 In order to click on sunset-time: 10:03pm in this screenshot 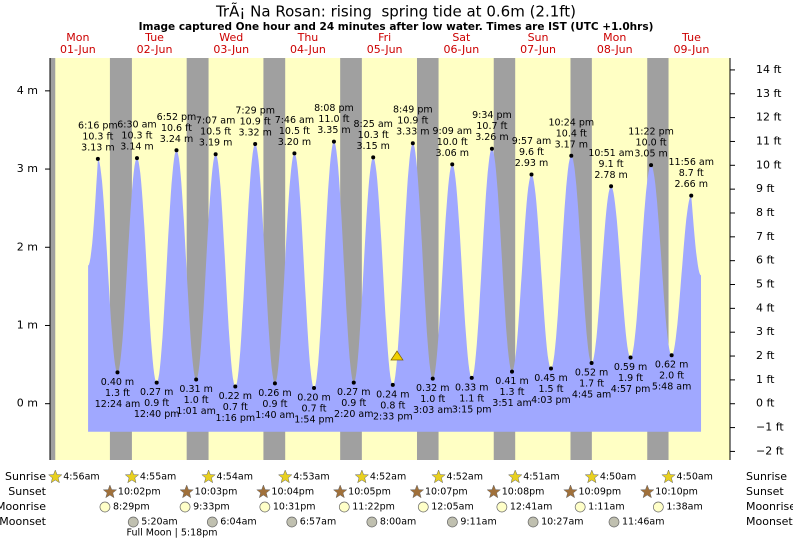, I will do `click(216, 492)`.